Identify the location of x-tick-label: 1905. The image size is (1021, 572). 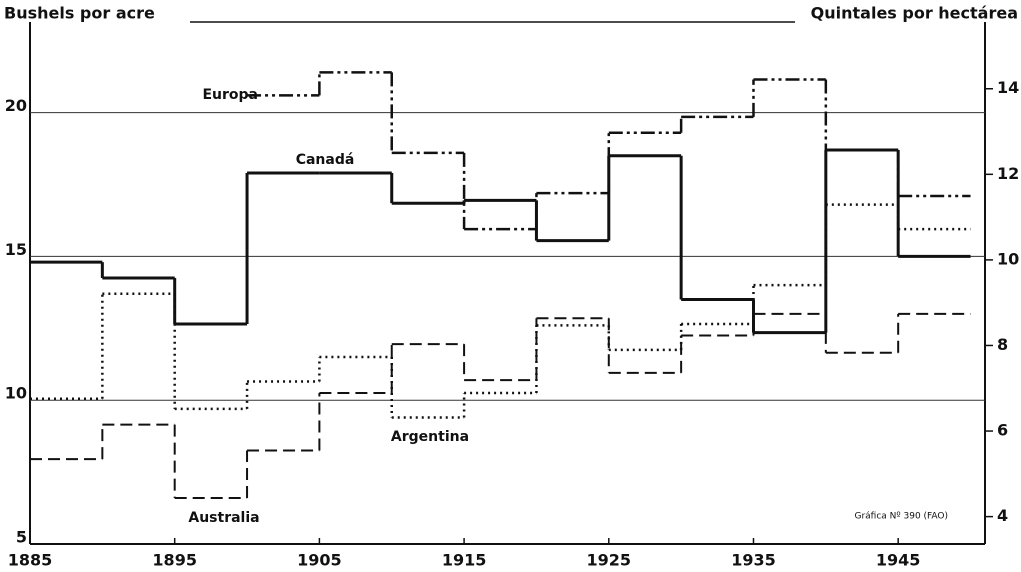
(319, 560).